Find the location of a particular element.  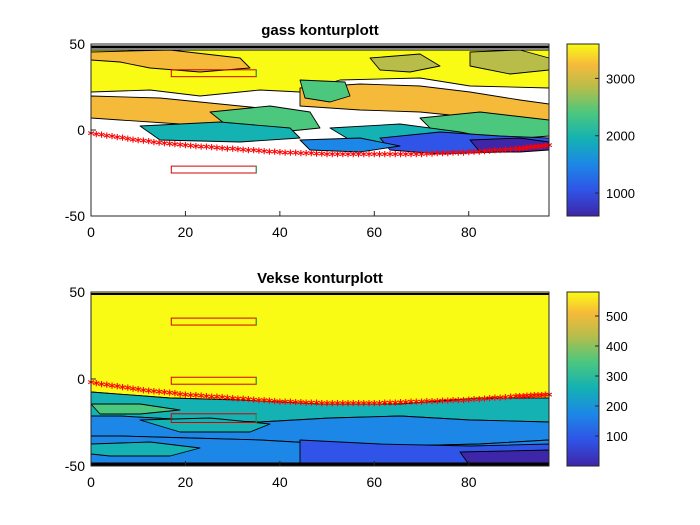

colorbar is located at coordinates (583, 379).